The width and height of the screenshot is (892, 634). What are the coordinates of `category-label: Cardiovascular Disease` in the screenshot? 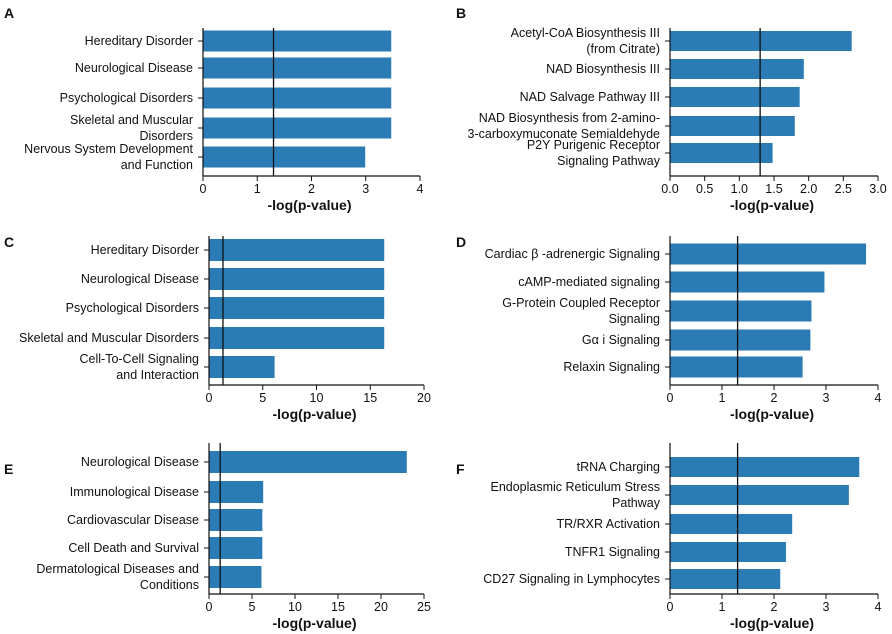 It's located at (133, 520).